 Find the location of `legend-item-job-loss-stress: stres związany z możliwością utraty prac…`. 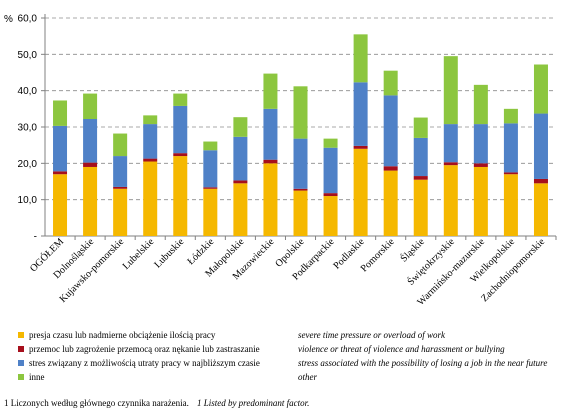

legend-item-job-loss-stress: stres związany z możliwością utraty prac… is located at coordinates (288, 364).